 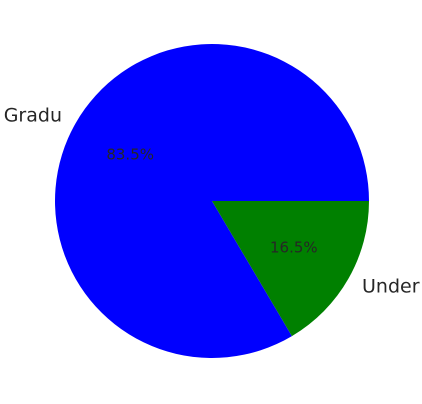 I want to click on pie-category-label-under: Under, so click(x=391, y=287).